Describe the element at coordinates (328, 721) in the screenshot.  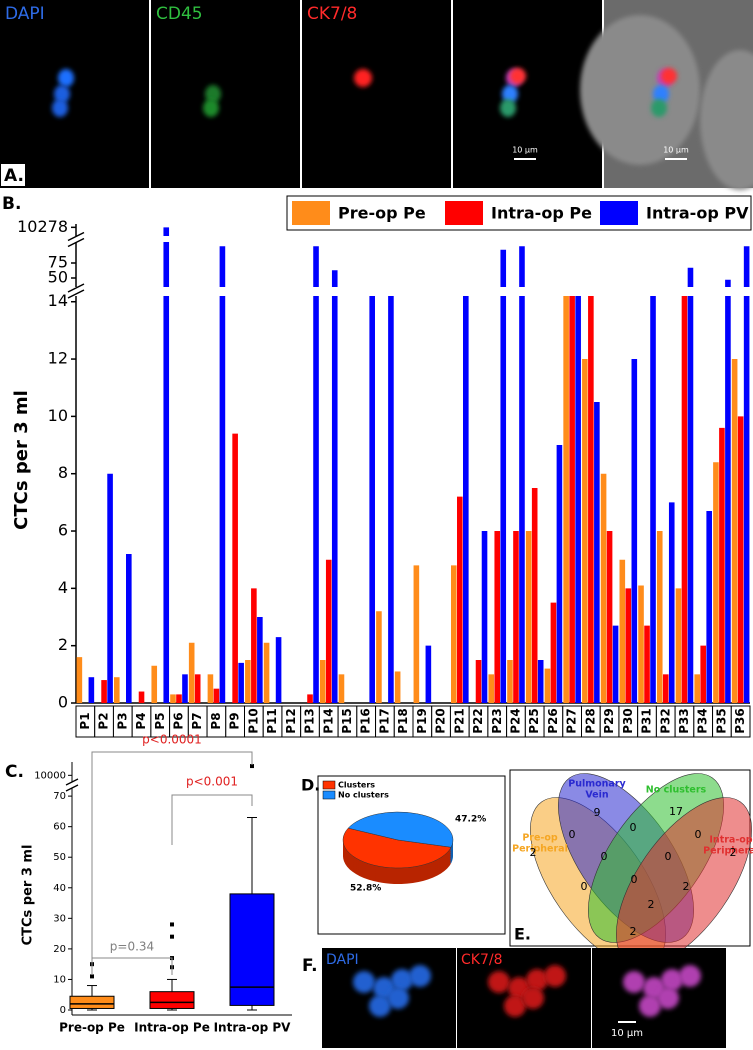
I see `x-tick-label: P14` at that location.